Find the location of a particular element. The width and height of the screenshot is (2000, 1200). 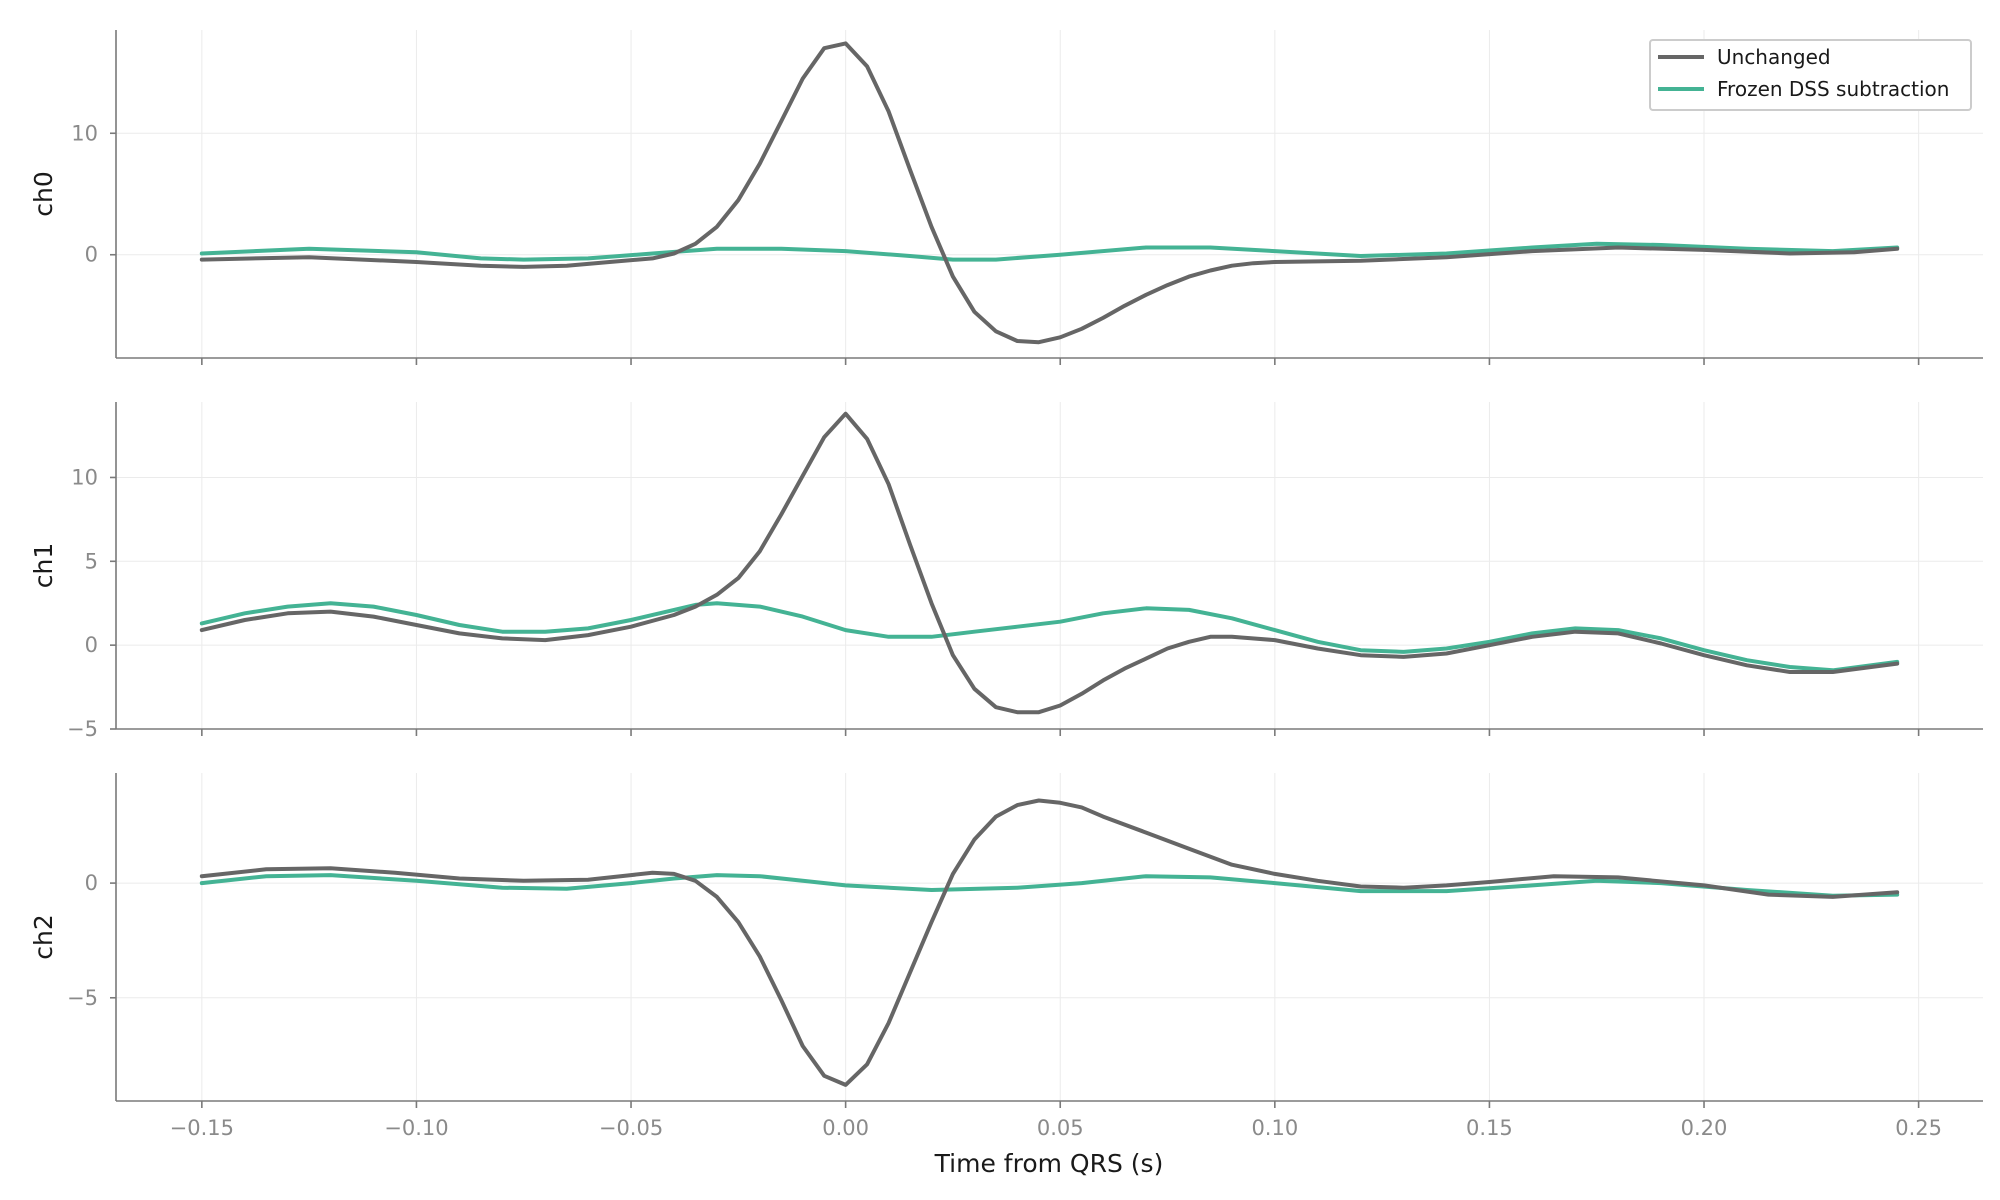

x-tick-label: 0.00 is located at coordinates (845, 1128).